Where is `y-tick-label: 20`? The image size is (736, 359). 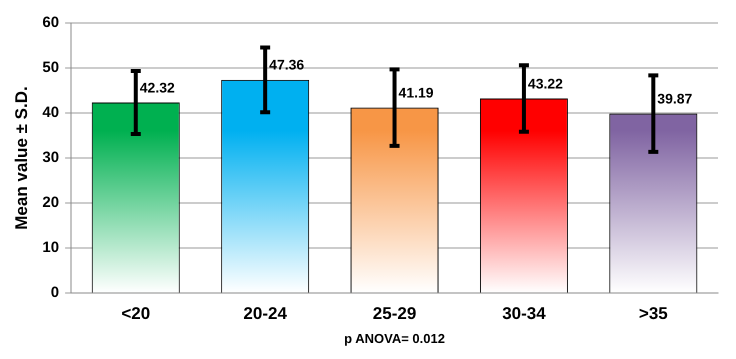 y-tick-label: 20 is located at coordinates (51, 203).